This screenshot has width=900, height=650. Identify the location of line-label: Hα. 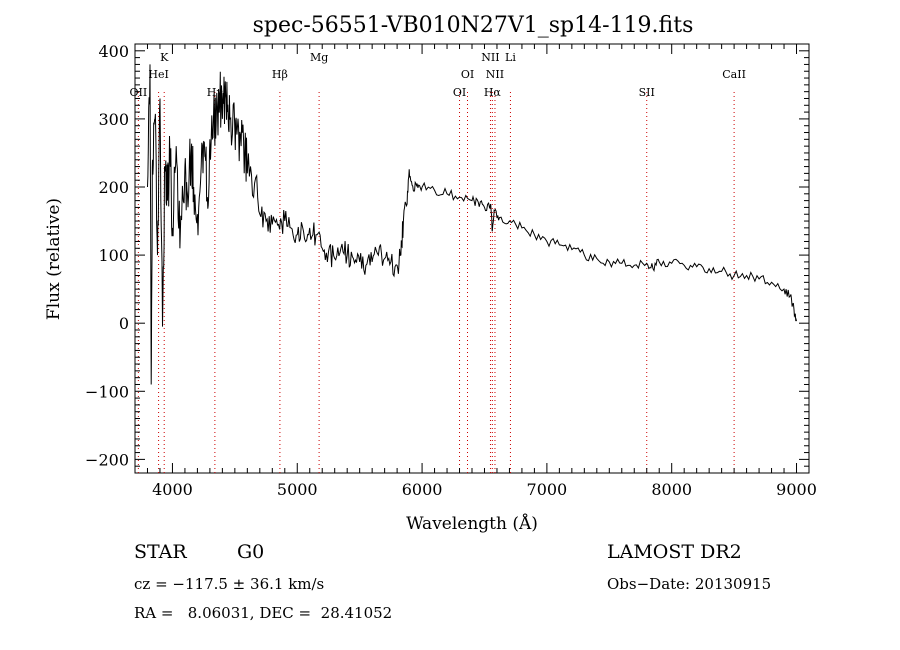
(493, 92).